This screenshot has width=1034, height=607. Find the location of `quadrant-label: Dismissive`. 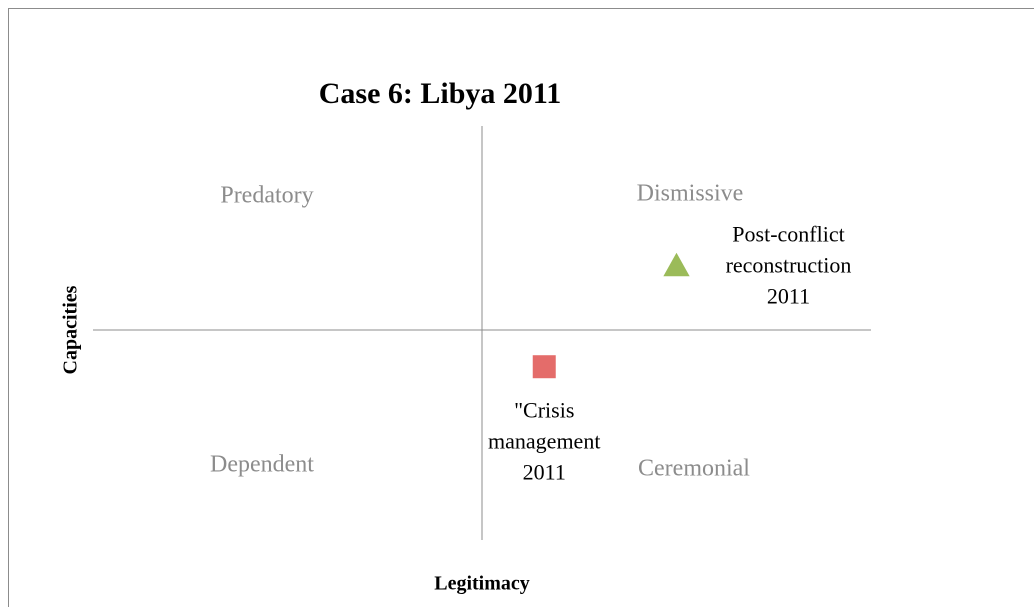

quadrant-label: Dismissive is located at coordinates (690, 194).